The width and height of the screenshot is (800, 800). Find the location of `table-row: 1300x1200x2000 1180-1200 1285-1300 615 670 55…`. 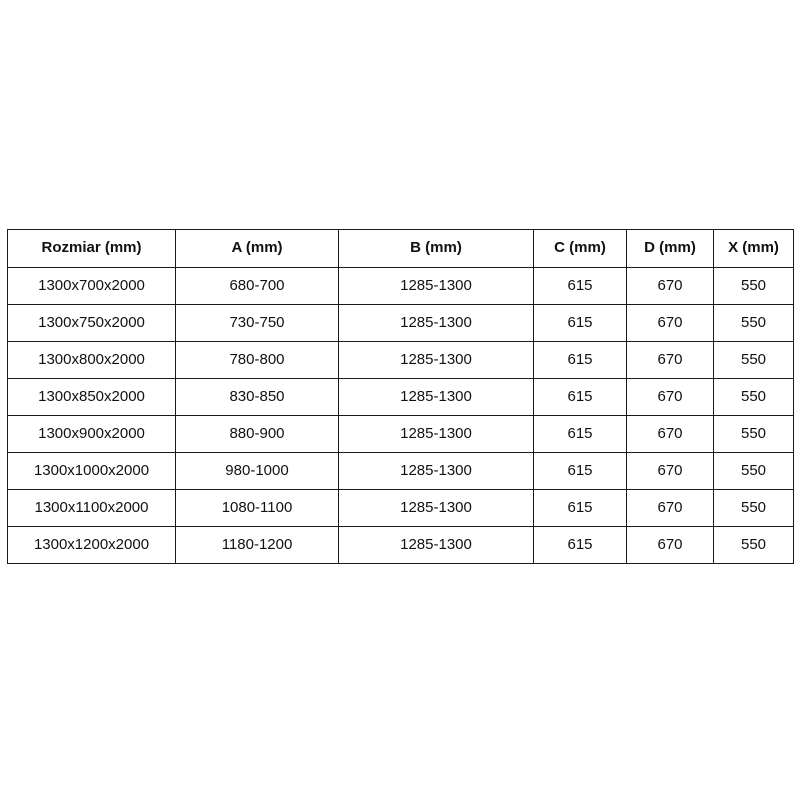

table-row: 1300x1200x2000 1180-1200 1285-1300 615 670 55… is located at coordinates (400, 545).